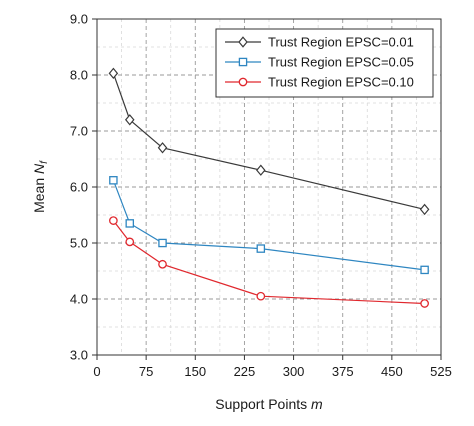 Image resolution: width=474 pixels, height=426 pixels. I want to click on y-axis-title-variable: N, so click(39, 168).